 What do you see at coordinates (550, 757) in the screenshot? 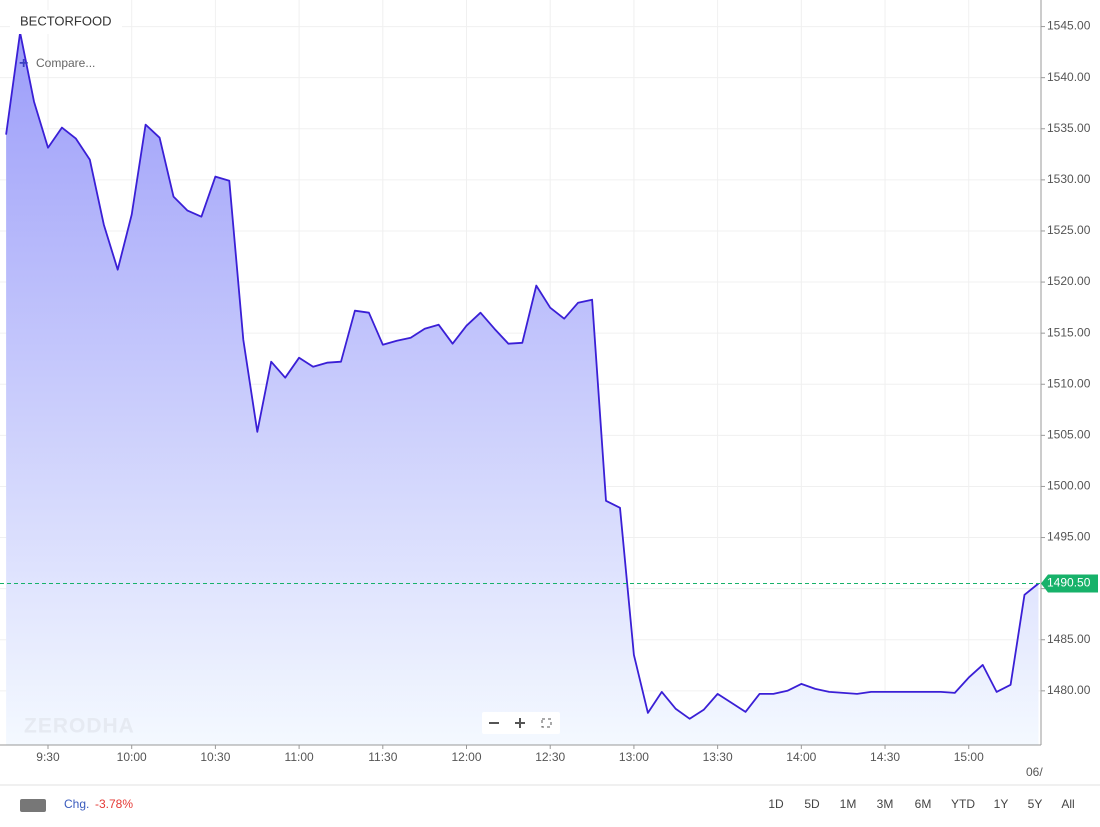
I see `x-tick-label: 12:30` at bounding box center [550, 757].